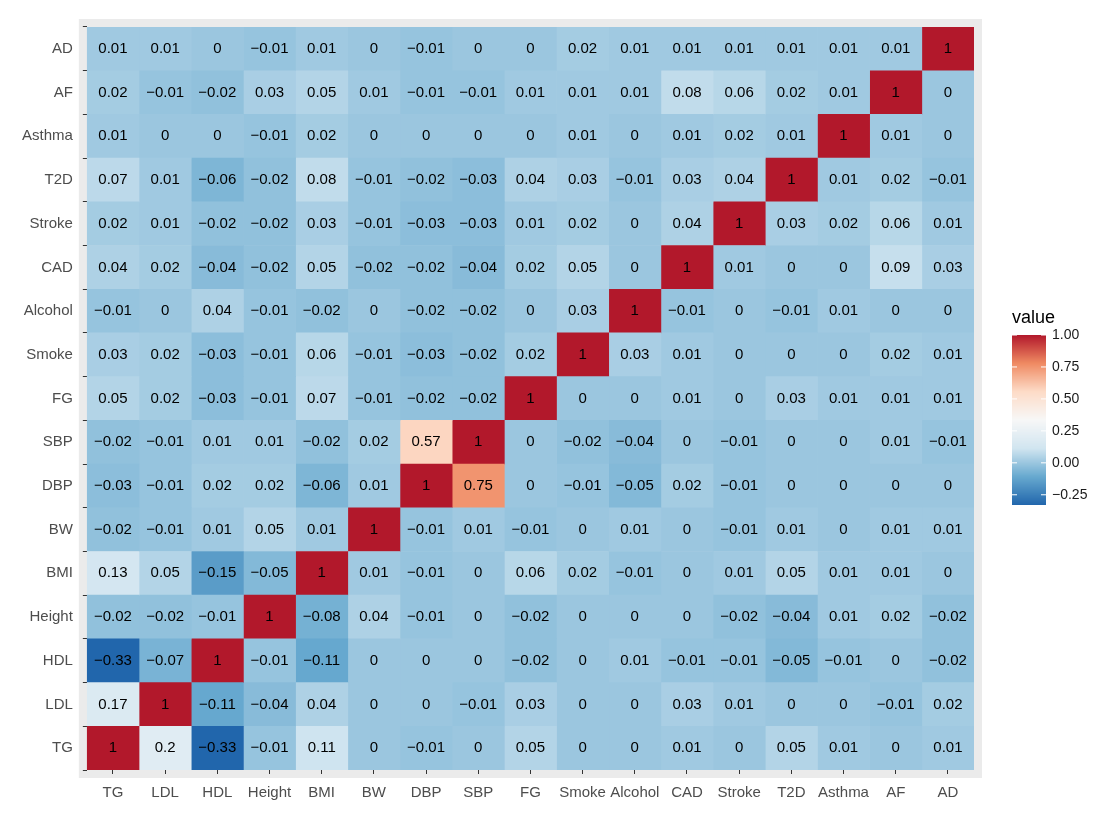  I want to click on data-label: 0.07, so click(322, 397).